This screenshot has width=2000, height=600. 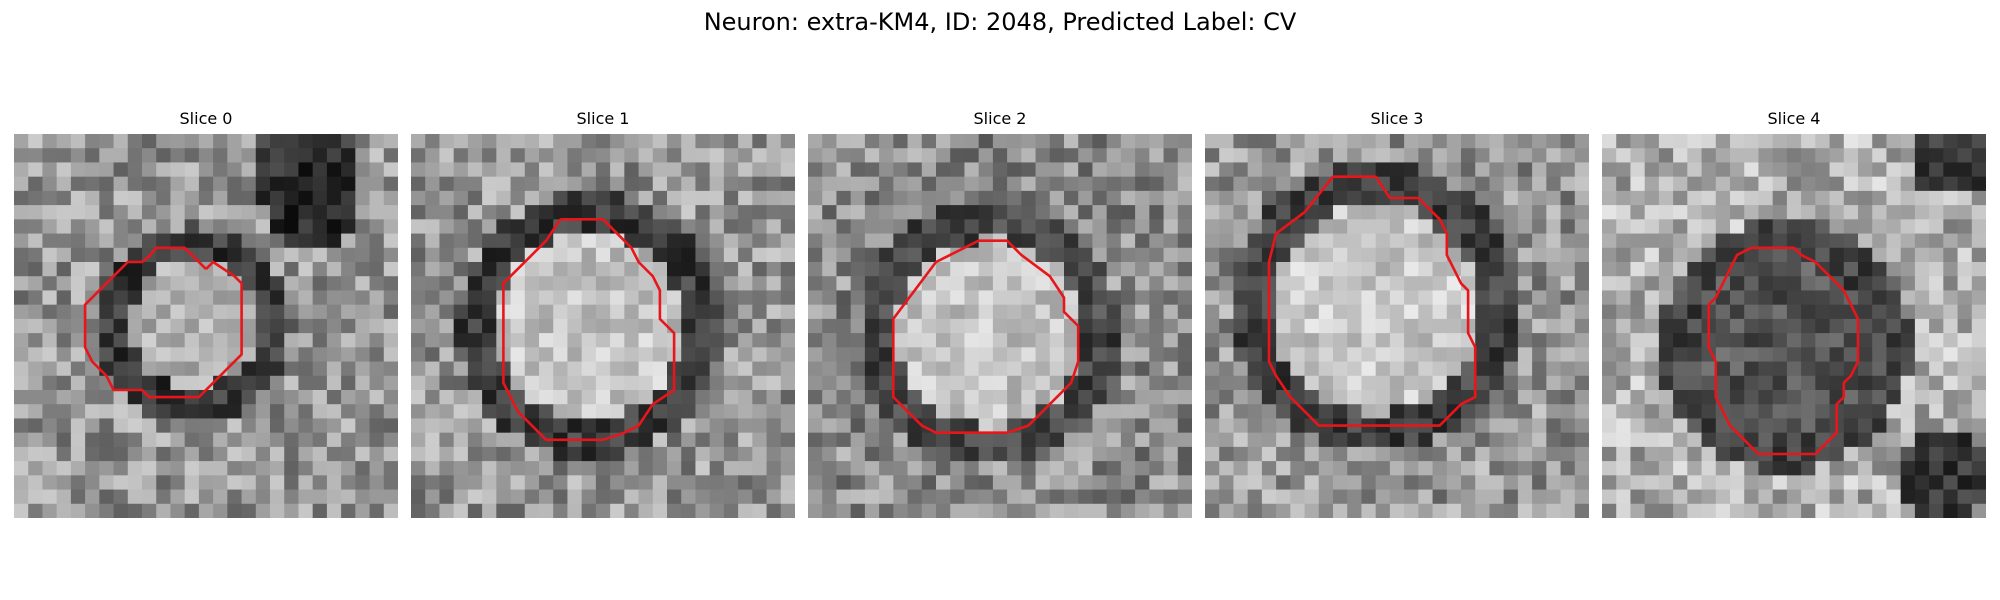 What do you see at coordinates (603, 118) in the screenshot?
I see `slice-title-1: Slice 1` at bounding box center [603, 118].